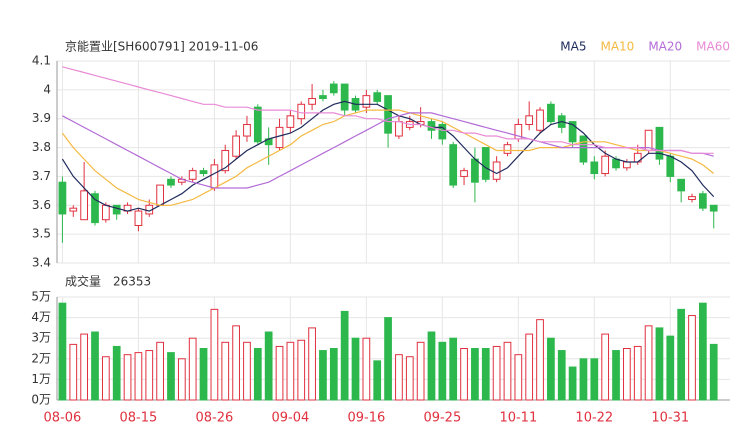 The image size is (740, 440). Describe the element at coordinates (41, 61) in the screenshot. I see `y-tick-label: 4.1` at that location.